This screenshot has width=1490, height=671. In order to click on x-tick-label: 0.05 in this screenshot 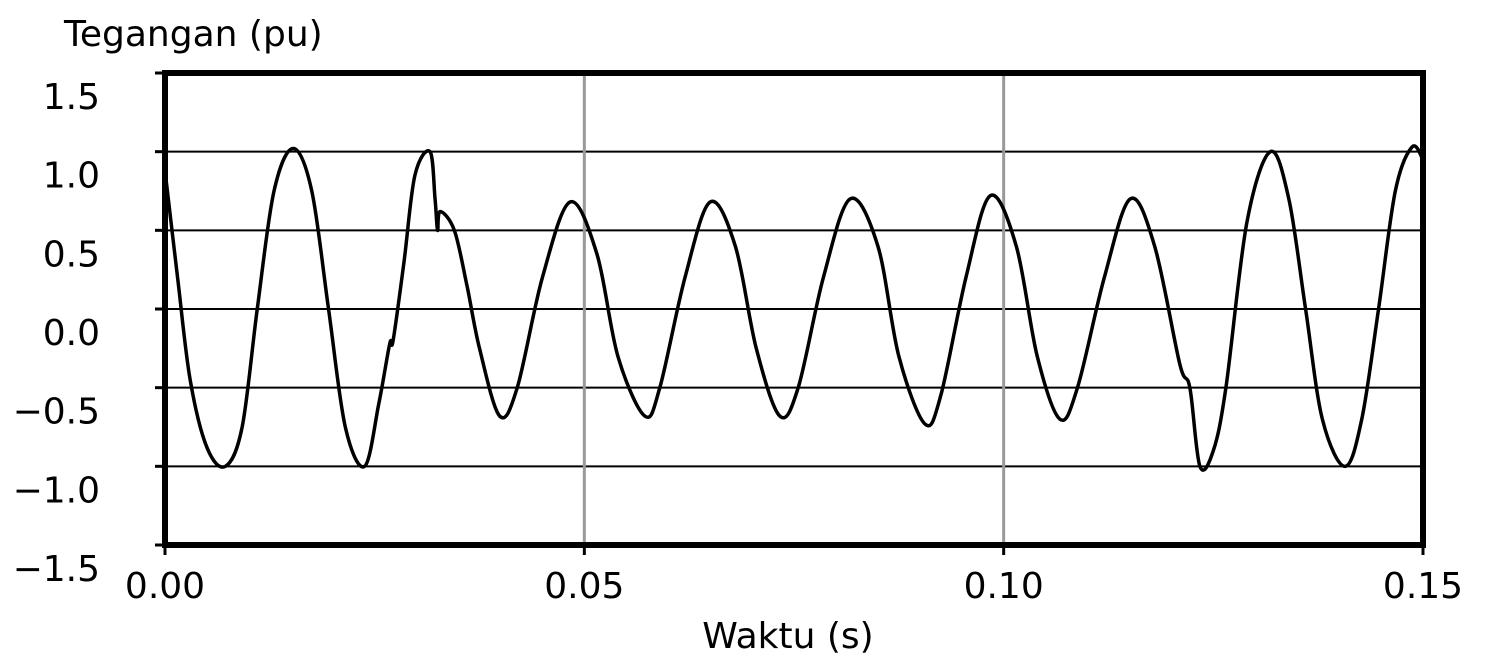, I will do `click(584, 586)`.